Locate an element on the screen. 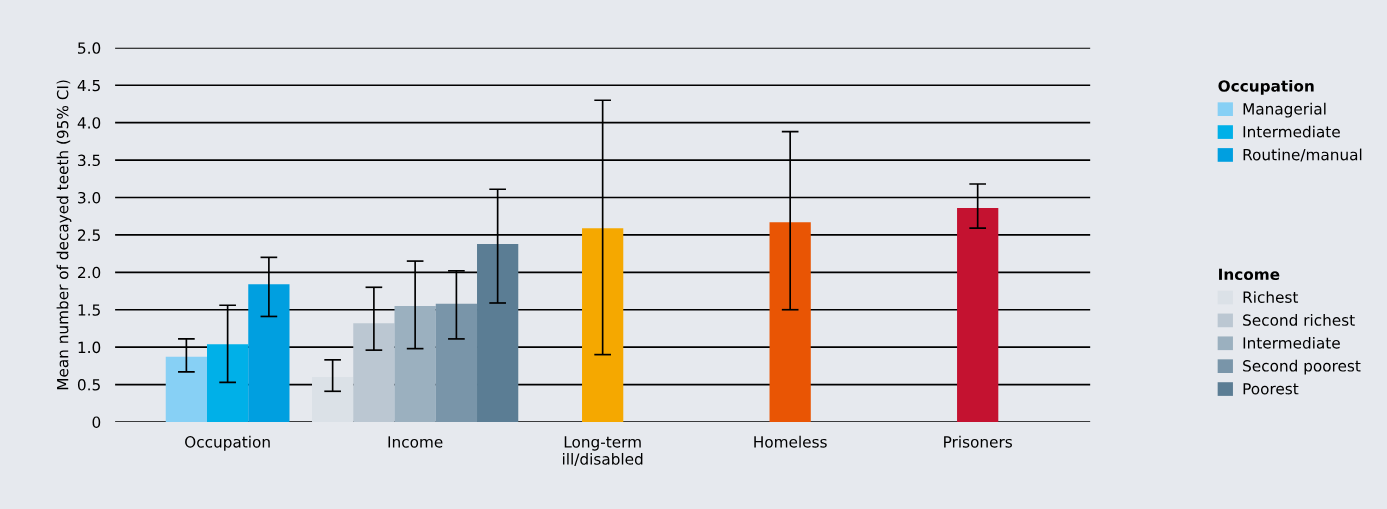  legend-label: Second poorest is located at coordinates (1302, 367).